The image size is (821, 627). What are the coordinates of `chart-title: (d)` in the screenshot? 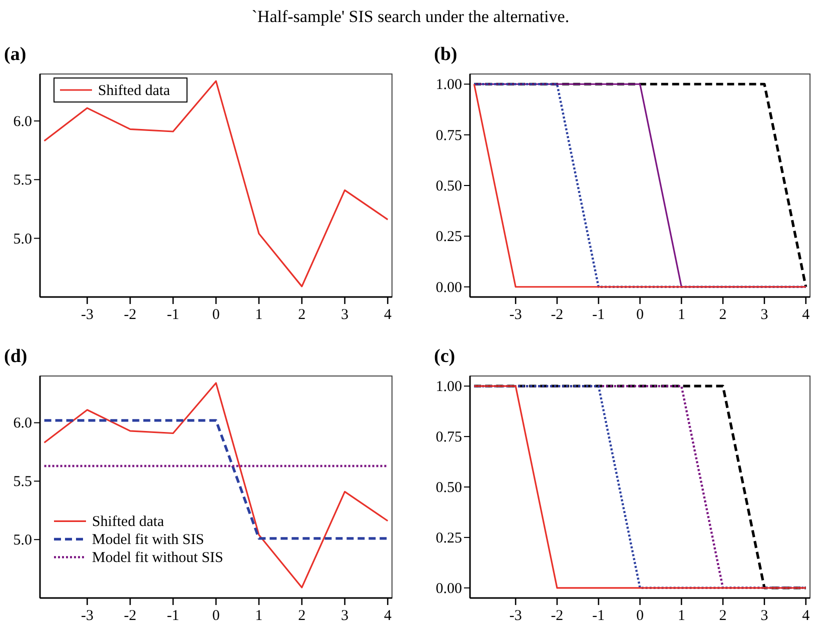 It's located at (16, 356).